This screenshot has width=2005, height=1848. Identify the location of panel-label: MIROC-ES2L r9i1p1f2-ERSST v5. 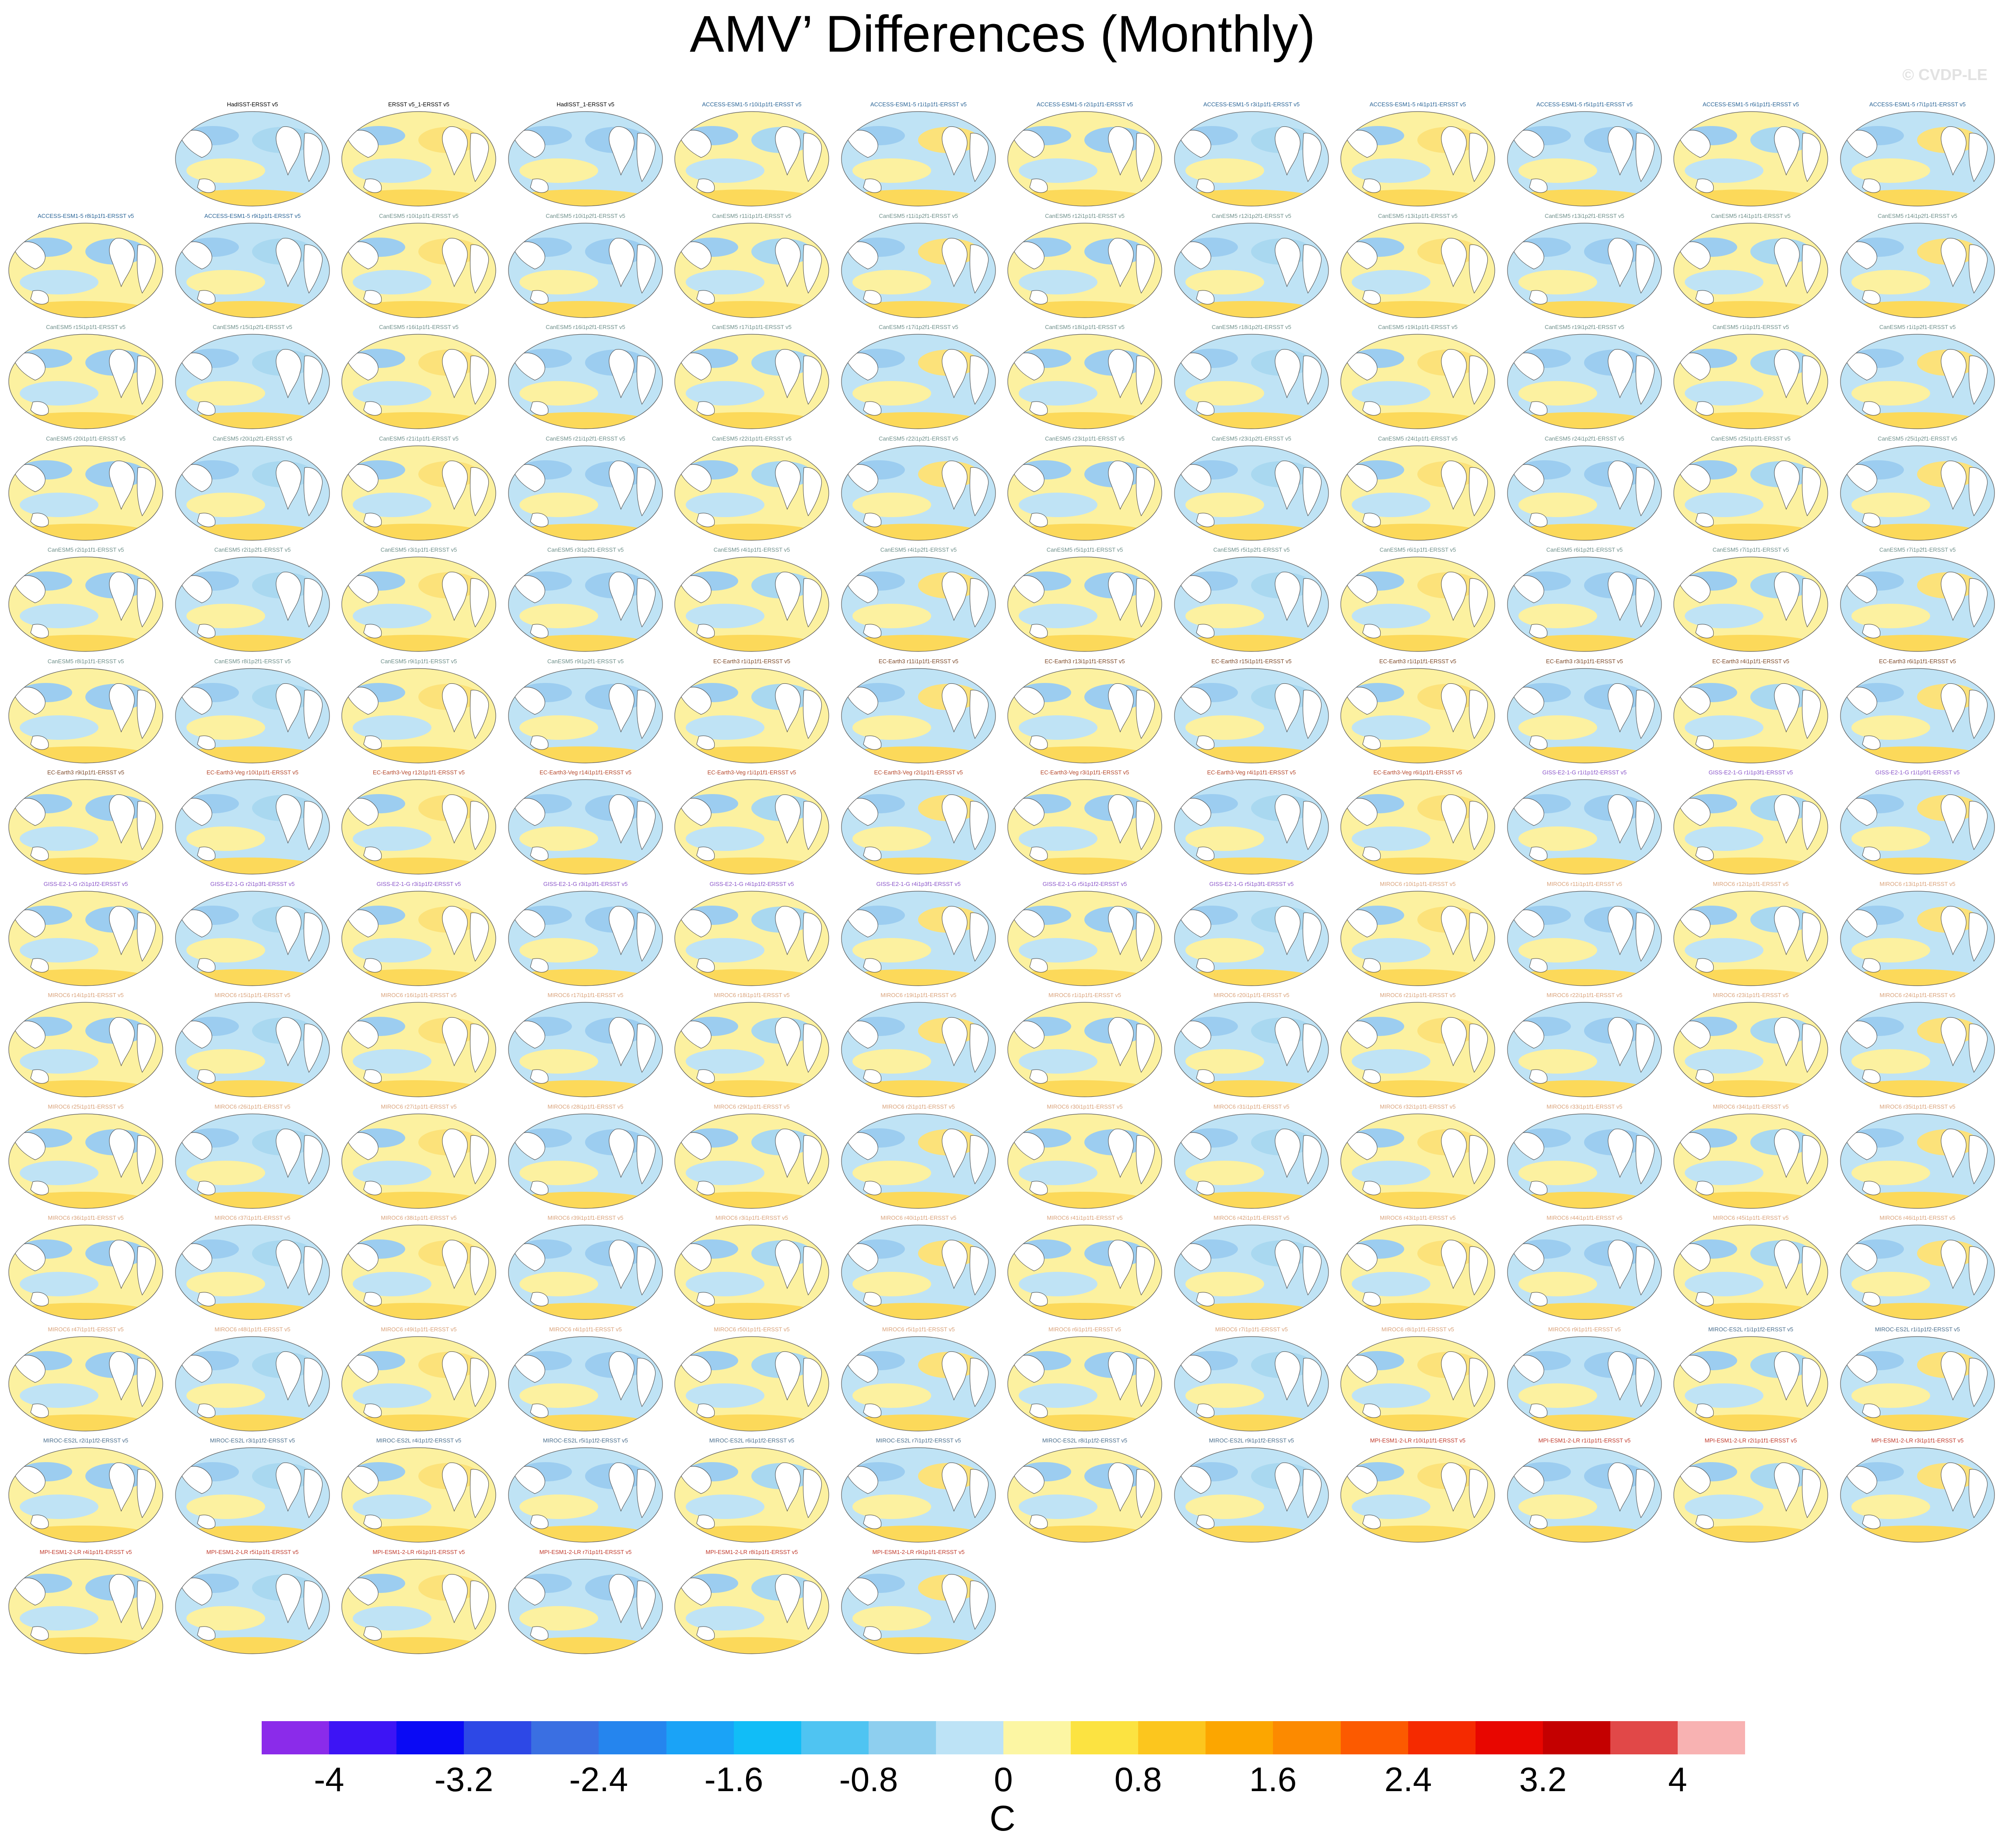
(1251, 1440).